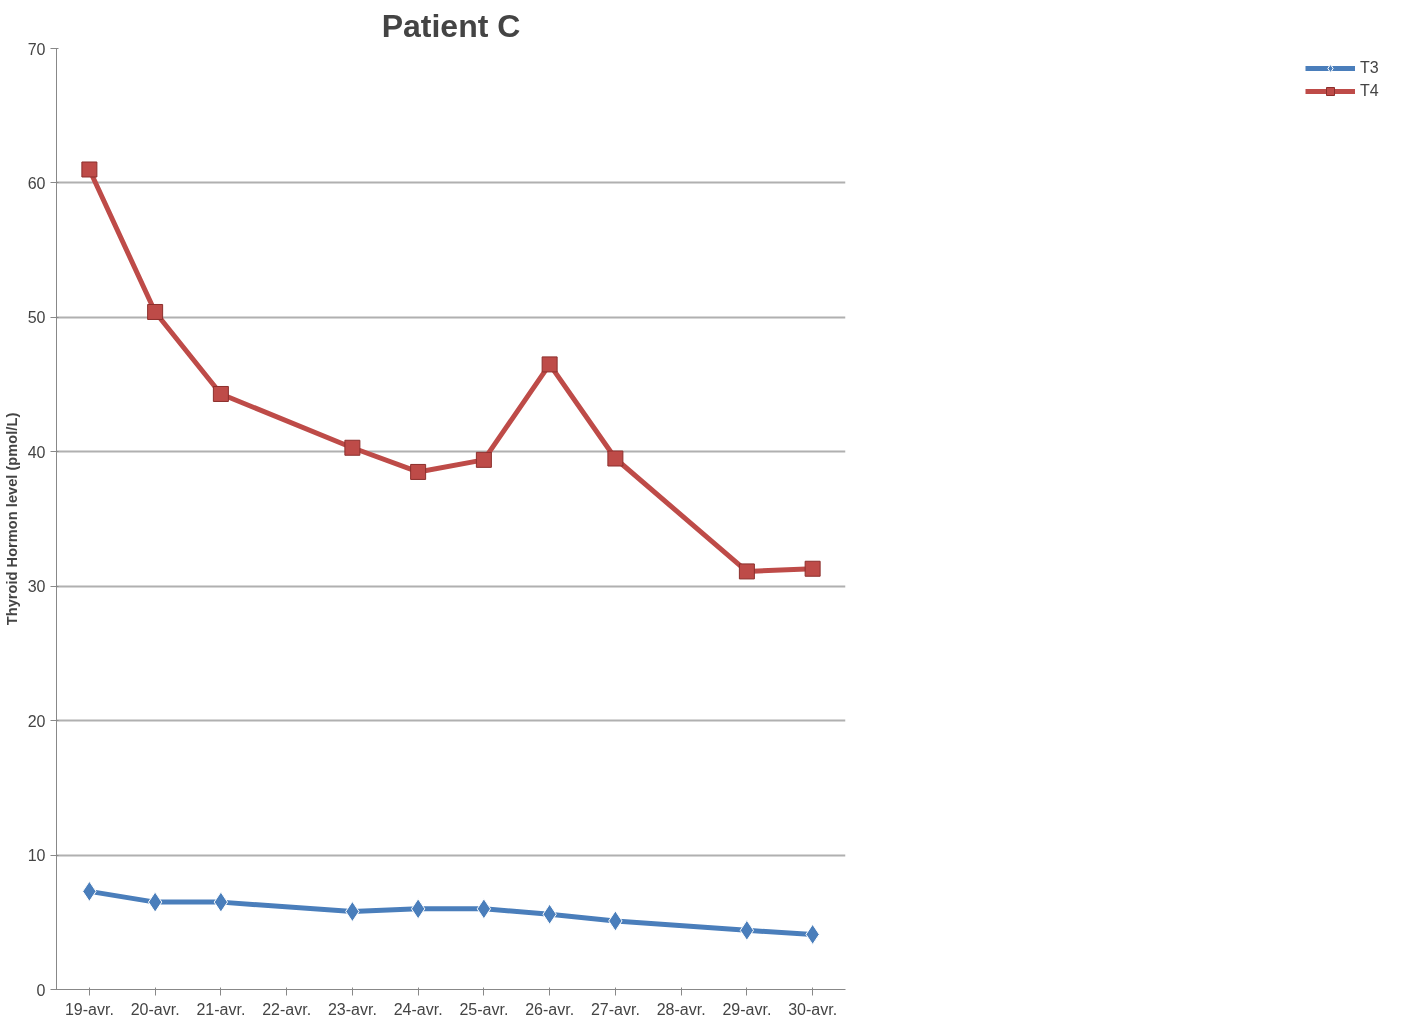 This screenshot has width=1402, height=1034. Describe the element at coordinates (89, 1009) in the screenshot. I see `x-tick-label: 19-avr.` at that location.